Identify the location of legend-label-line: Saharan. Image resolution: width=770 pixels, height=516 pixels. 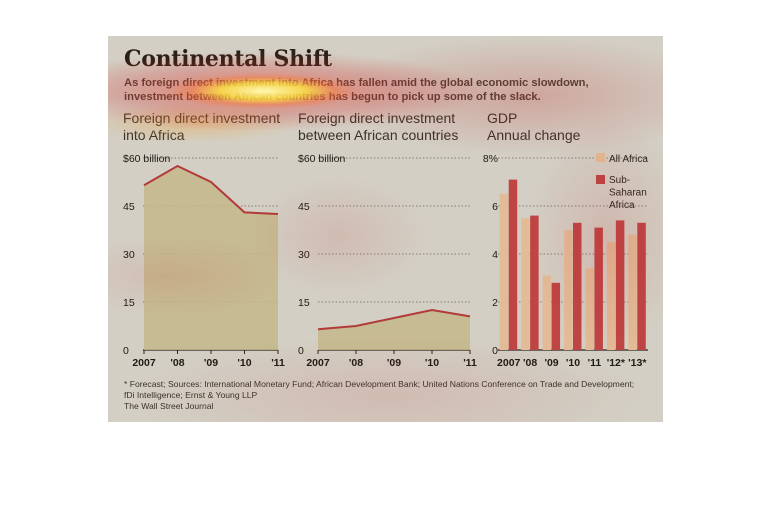
(628, 193).